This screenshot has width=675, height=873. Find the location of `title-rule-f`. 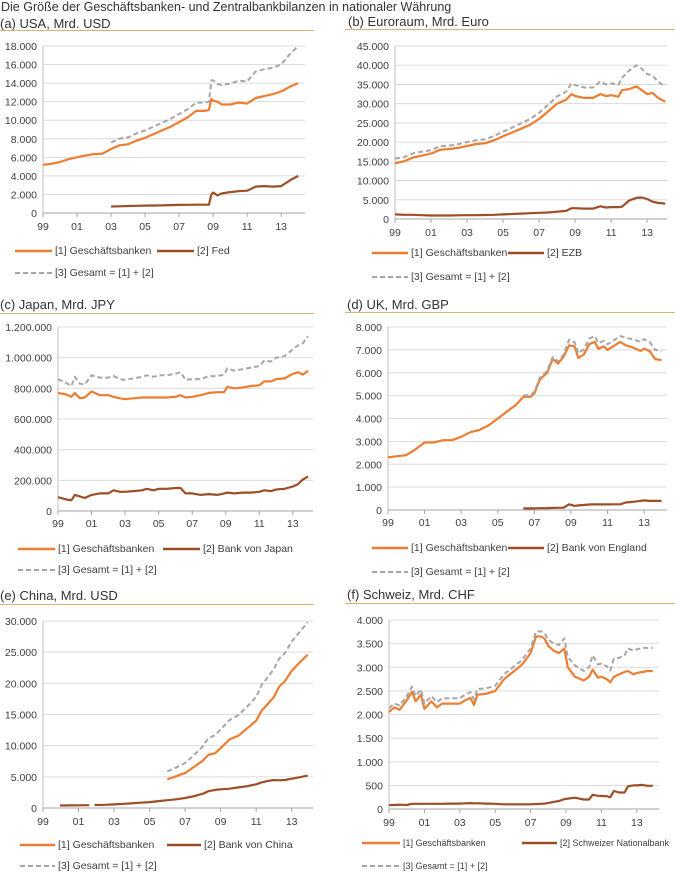

title-rule-f is located at coordinates (510, 603).